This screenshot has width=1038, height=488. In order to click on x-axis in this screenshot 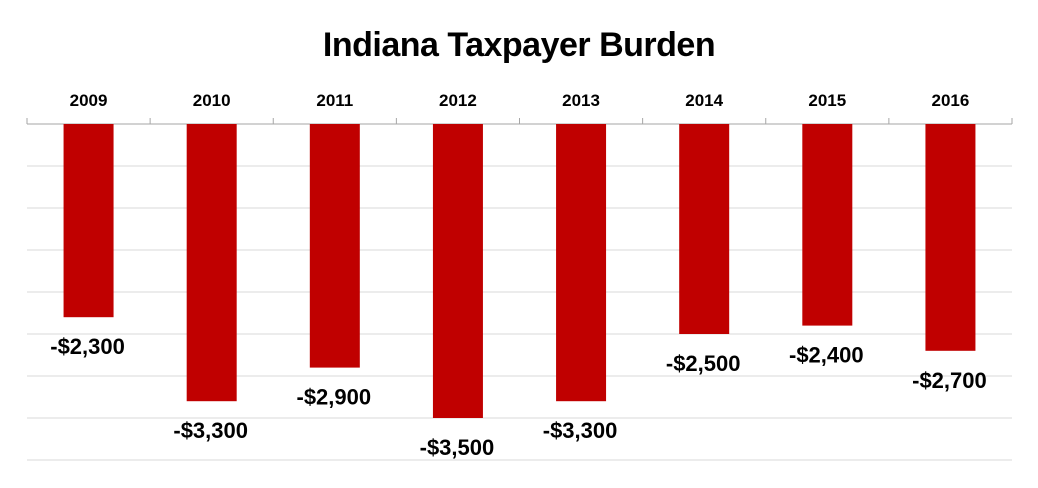, I will do `click(519, 121)`.